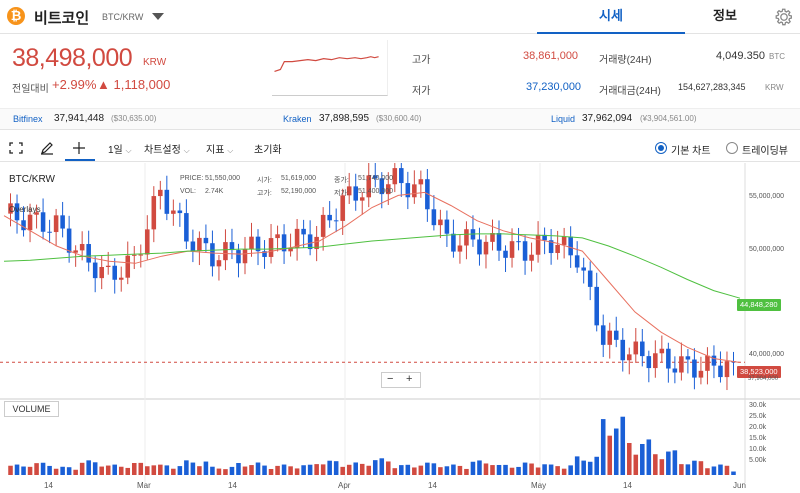 This screenshot has width=800, height=493. What do you see at coordinates (774, 87) in the screenshot?
I see `amount-unit: KRW` at bounding box center [774, 87].